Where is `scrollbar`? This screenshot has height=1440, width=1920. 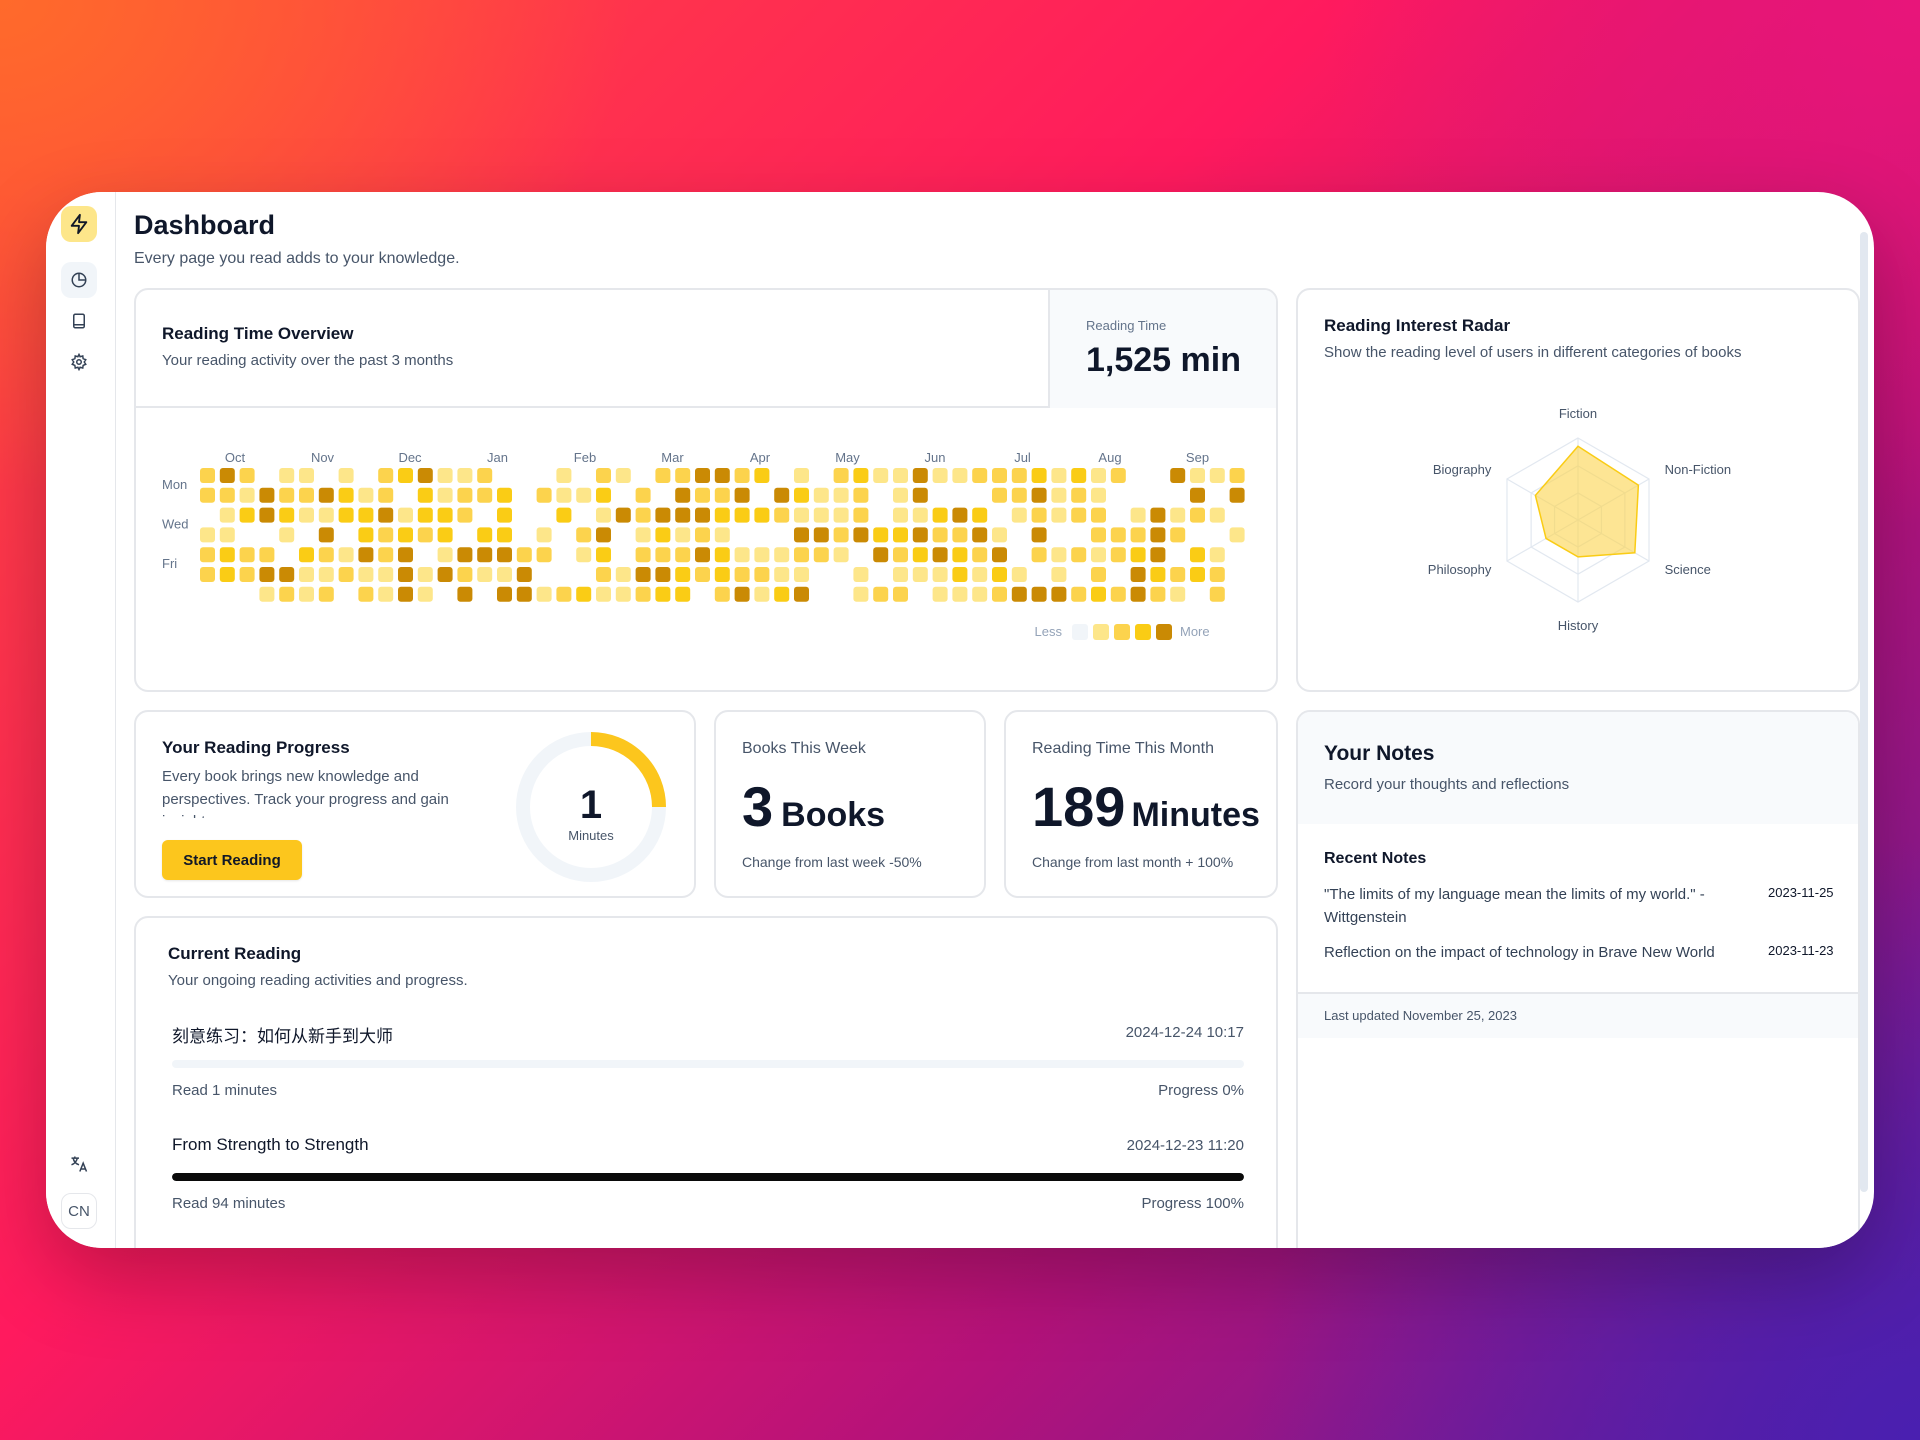
scrollbar is located at coordinates (1864, 712).